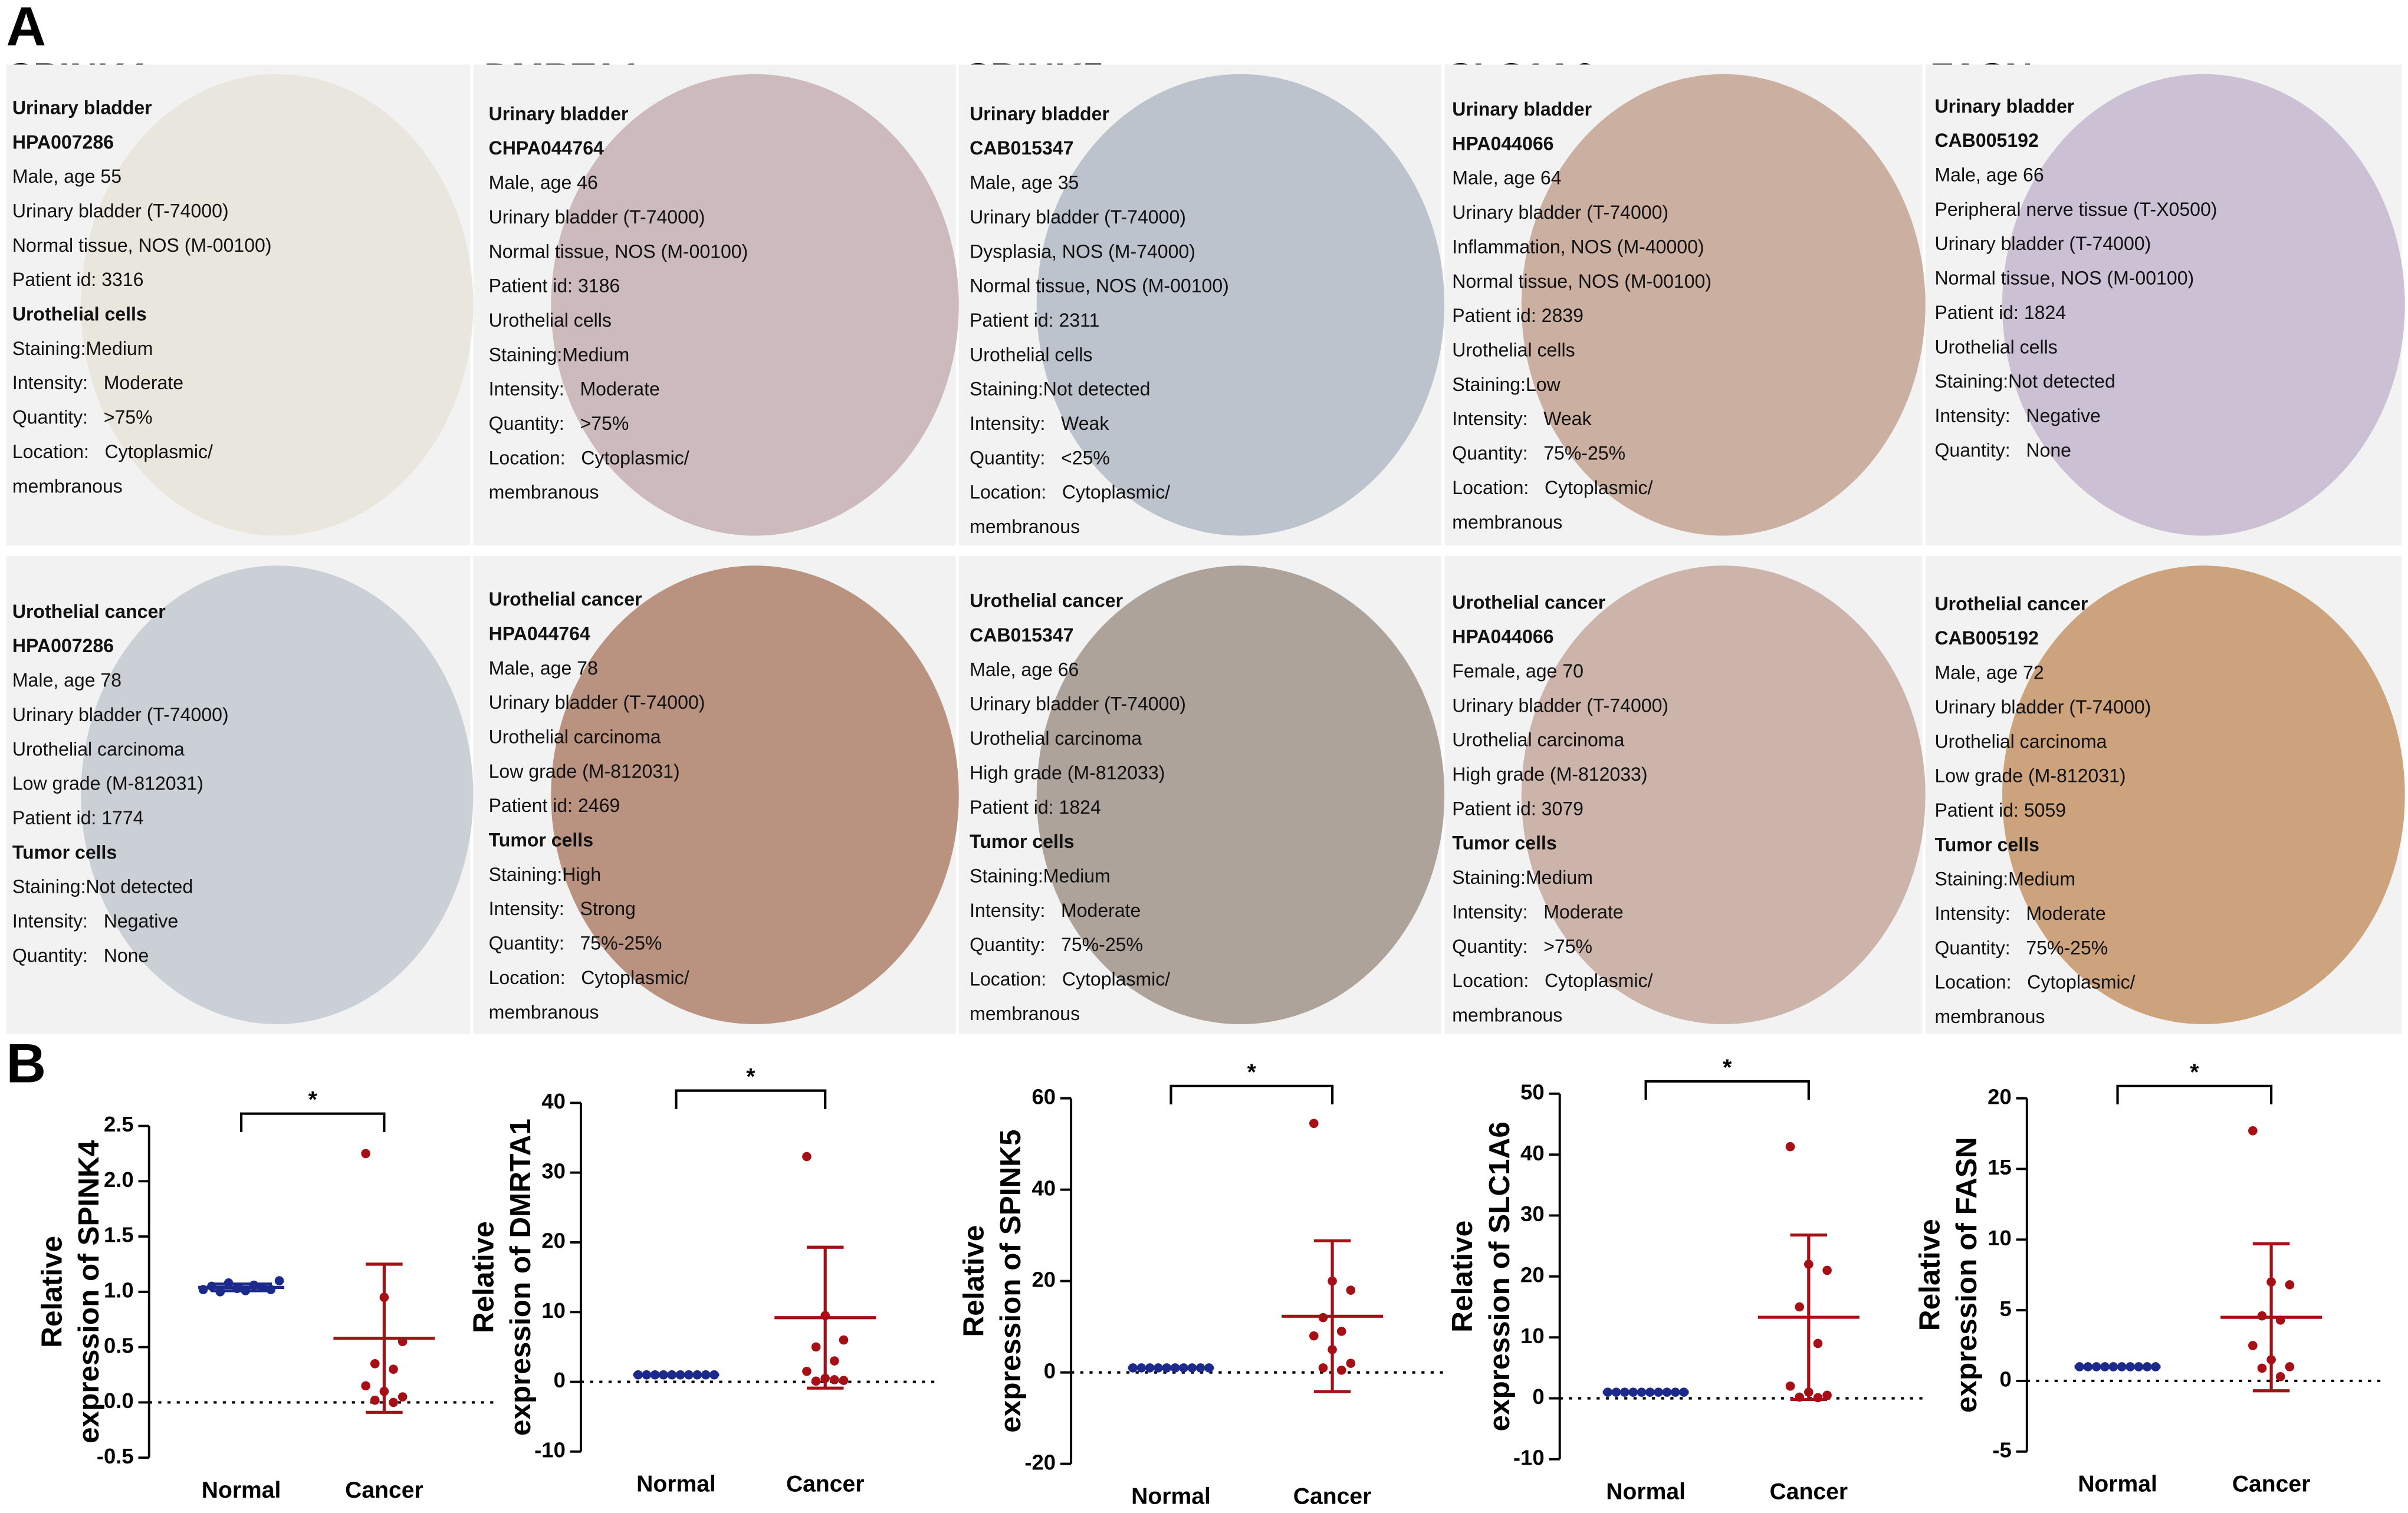 This screenshot has height=1513, width=2408. Describe the element at coordinates (1533, 1092) in the screenshot. I see `y-tick-label: 50` at that location.